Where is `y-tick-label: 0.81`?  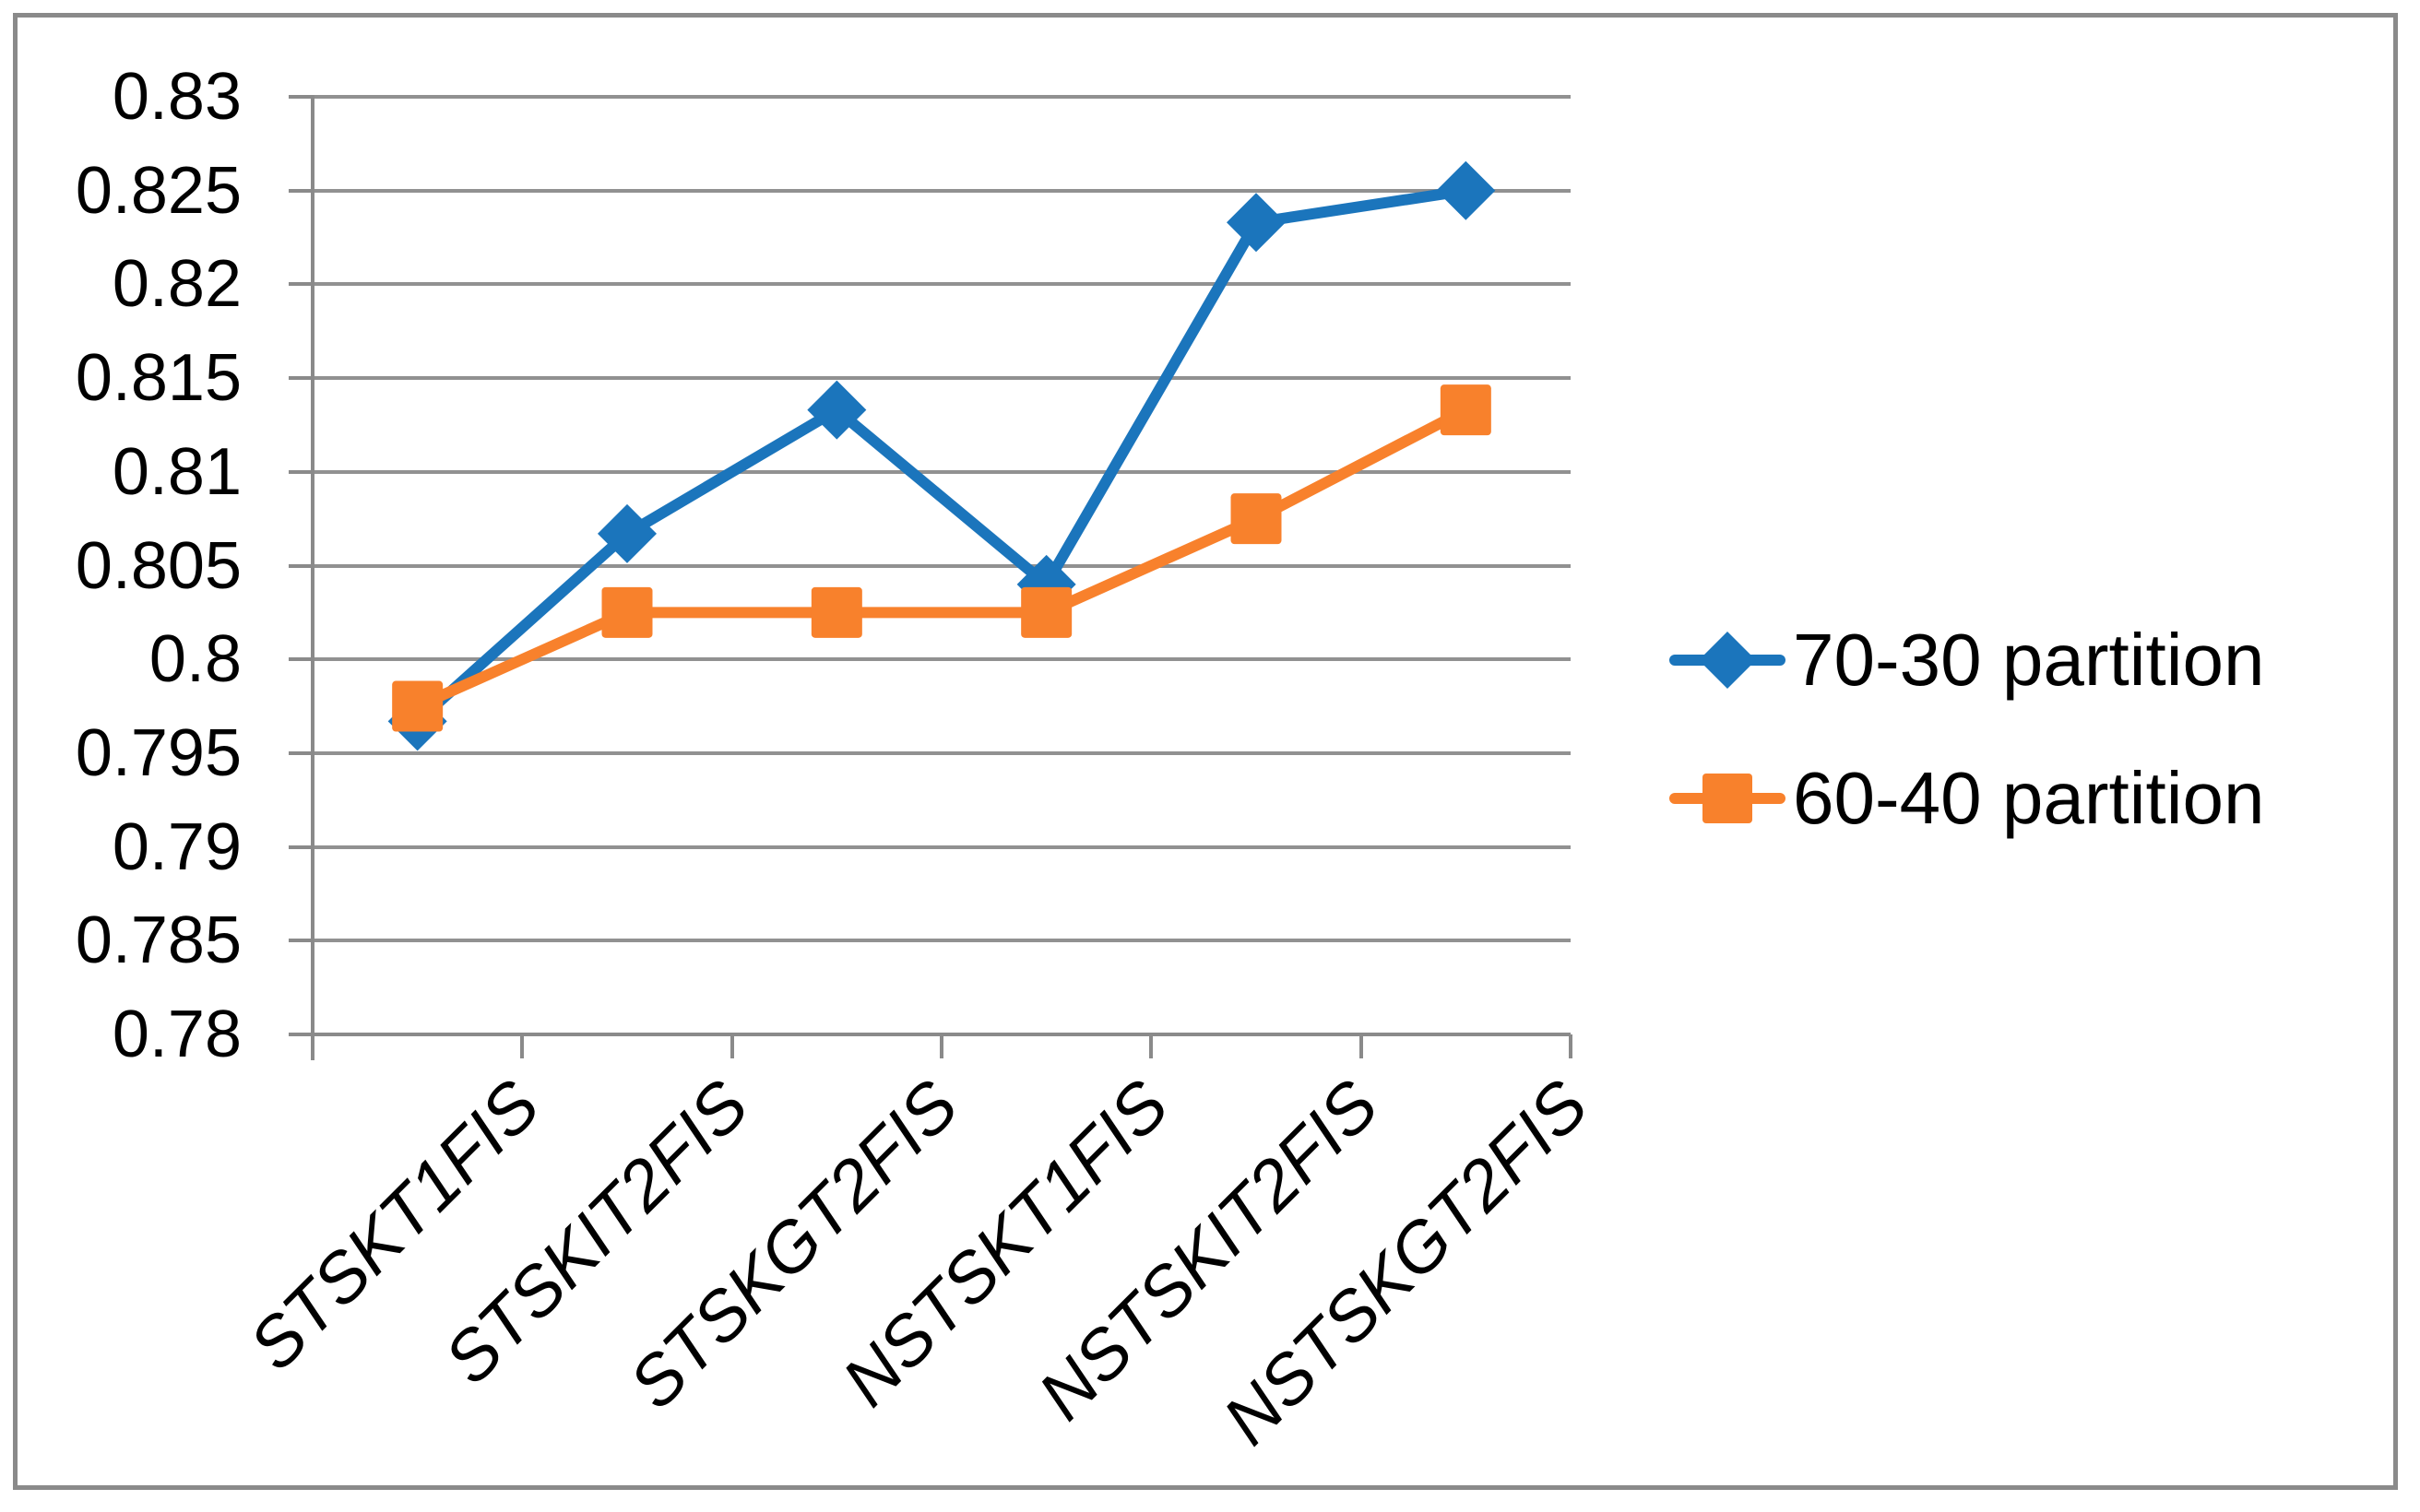 y-tick-label: 0.81 is located at coordinates (177, 471).